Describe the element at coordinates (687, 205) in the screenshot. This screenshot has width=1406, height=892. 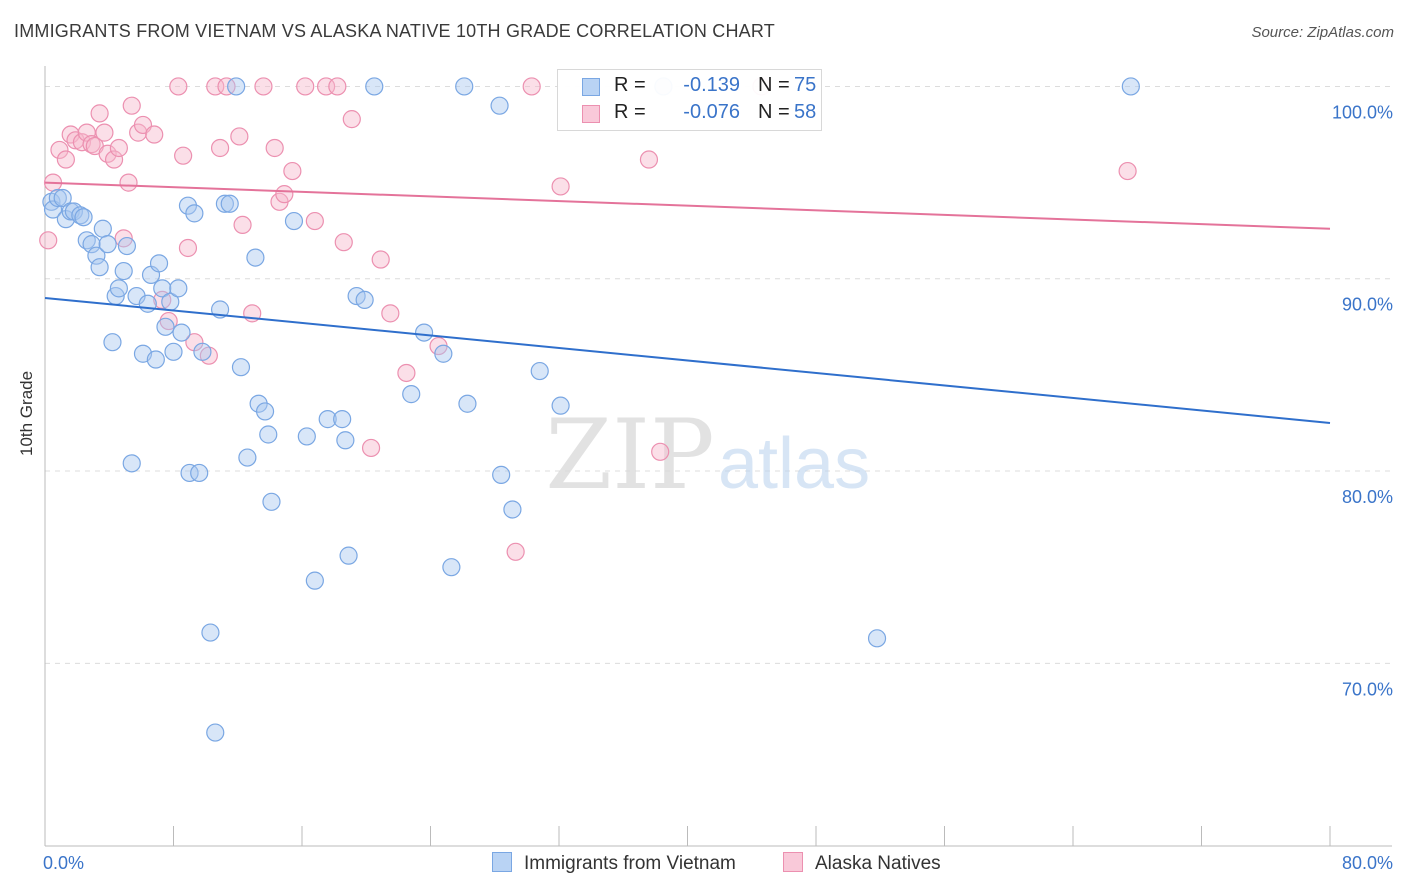
I see `alaska-natives-trend-line` at that location.